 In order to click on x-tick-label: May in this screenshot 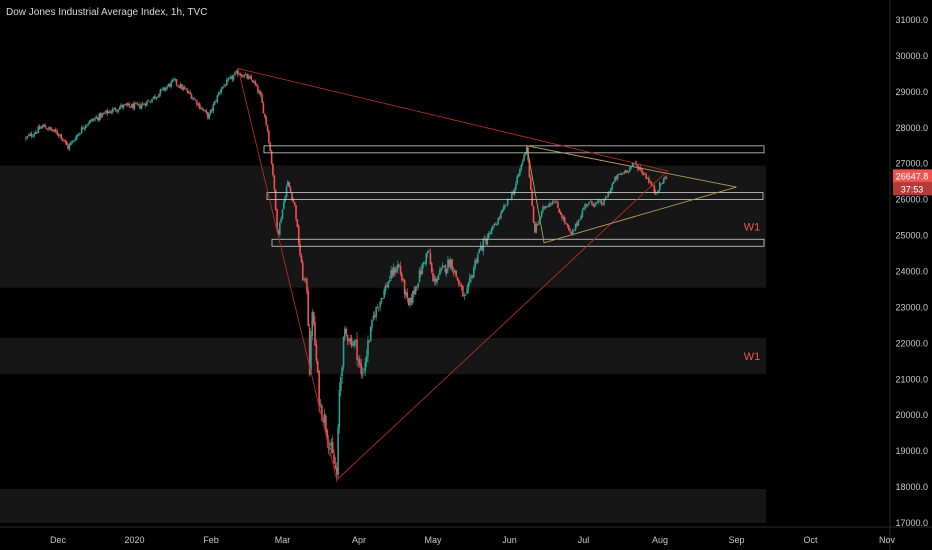, I will do `click(434, 540)`.